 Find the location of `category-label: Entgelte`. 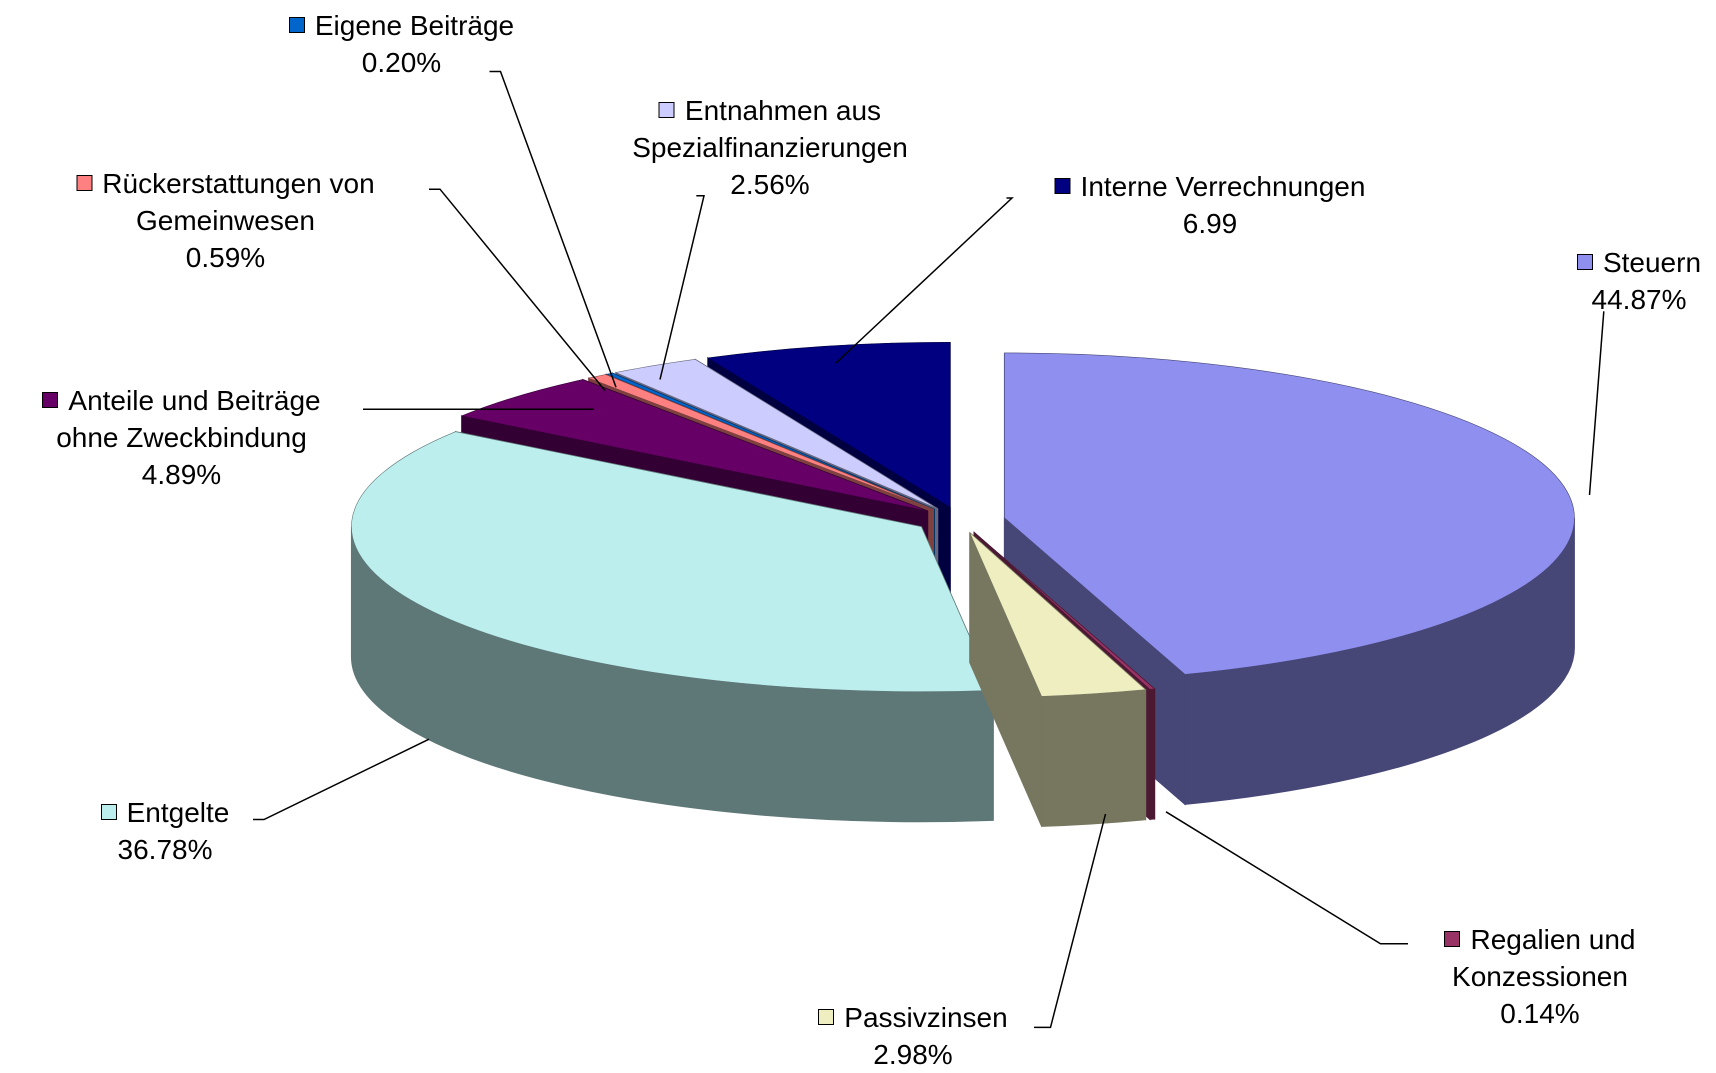

category-label: Entgelte is located at coordinates (178, 813).